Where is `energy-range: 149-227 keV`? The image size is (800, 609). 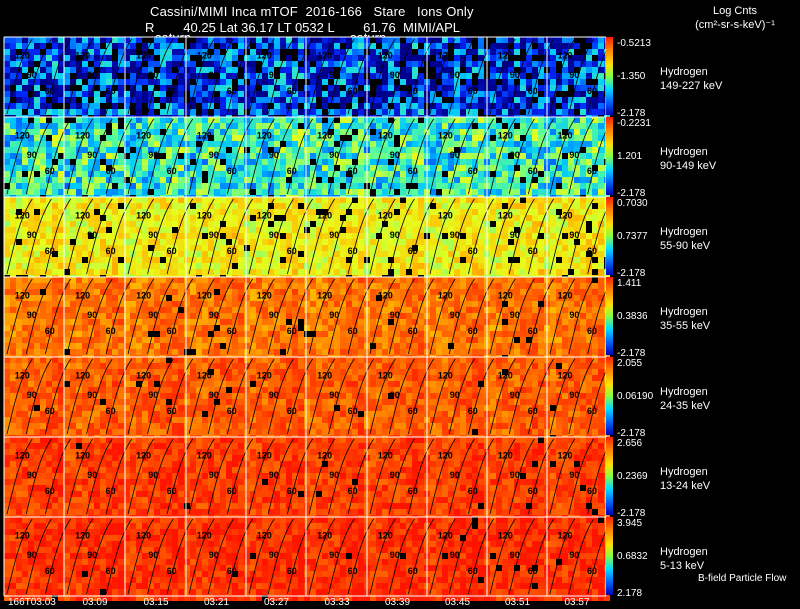
energy-range: 149-227 keV is located at coordinates (691, 86).